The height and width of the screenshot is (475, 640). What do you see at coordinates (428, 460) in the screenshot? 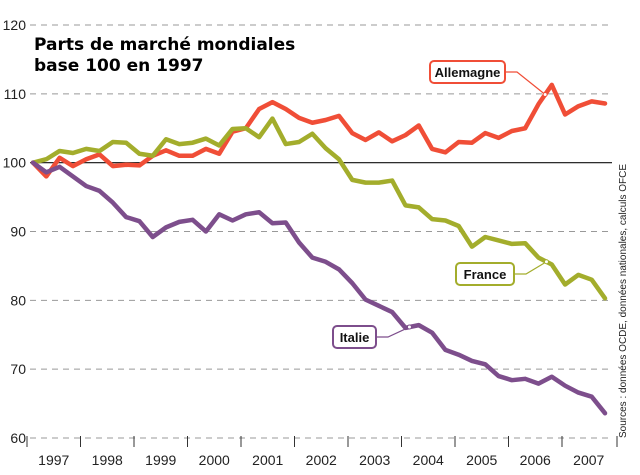
I see `x-tick-label: 2004` at bounding box center [428, 460].